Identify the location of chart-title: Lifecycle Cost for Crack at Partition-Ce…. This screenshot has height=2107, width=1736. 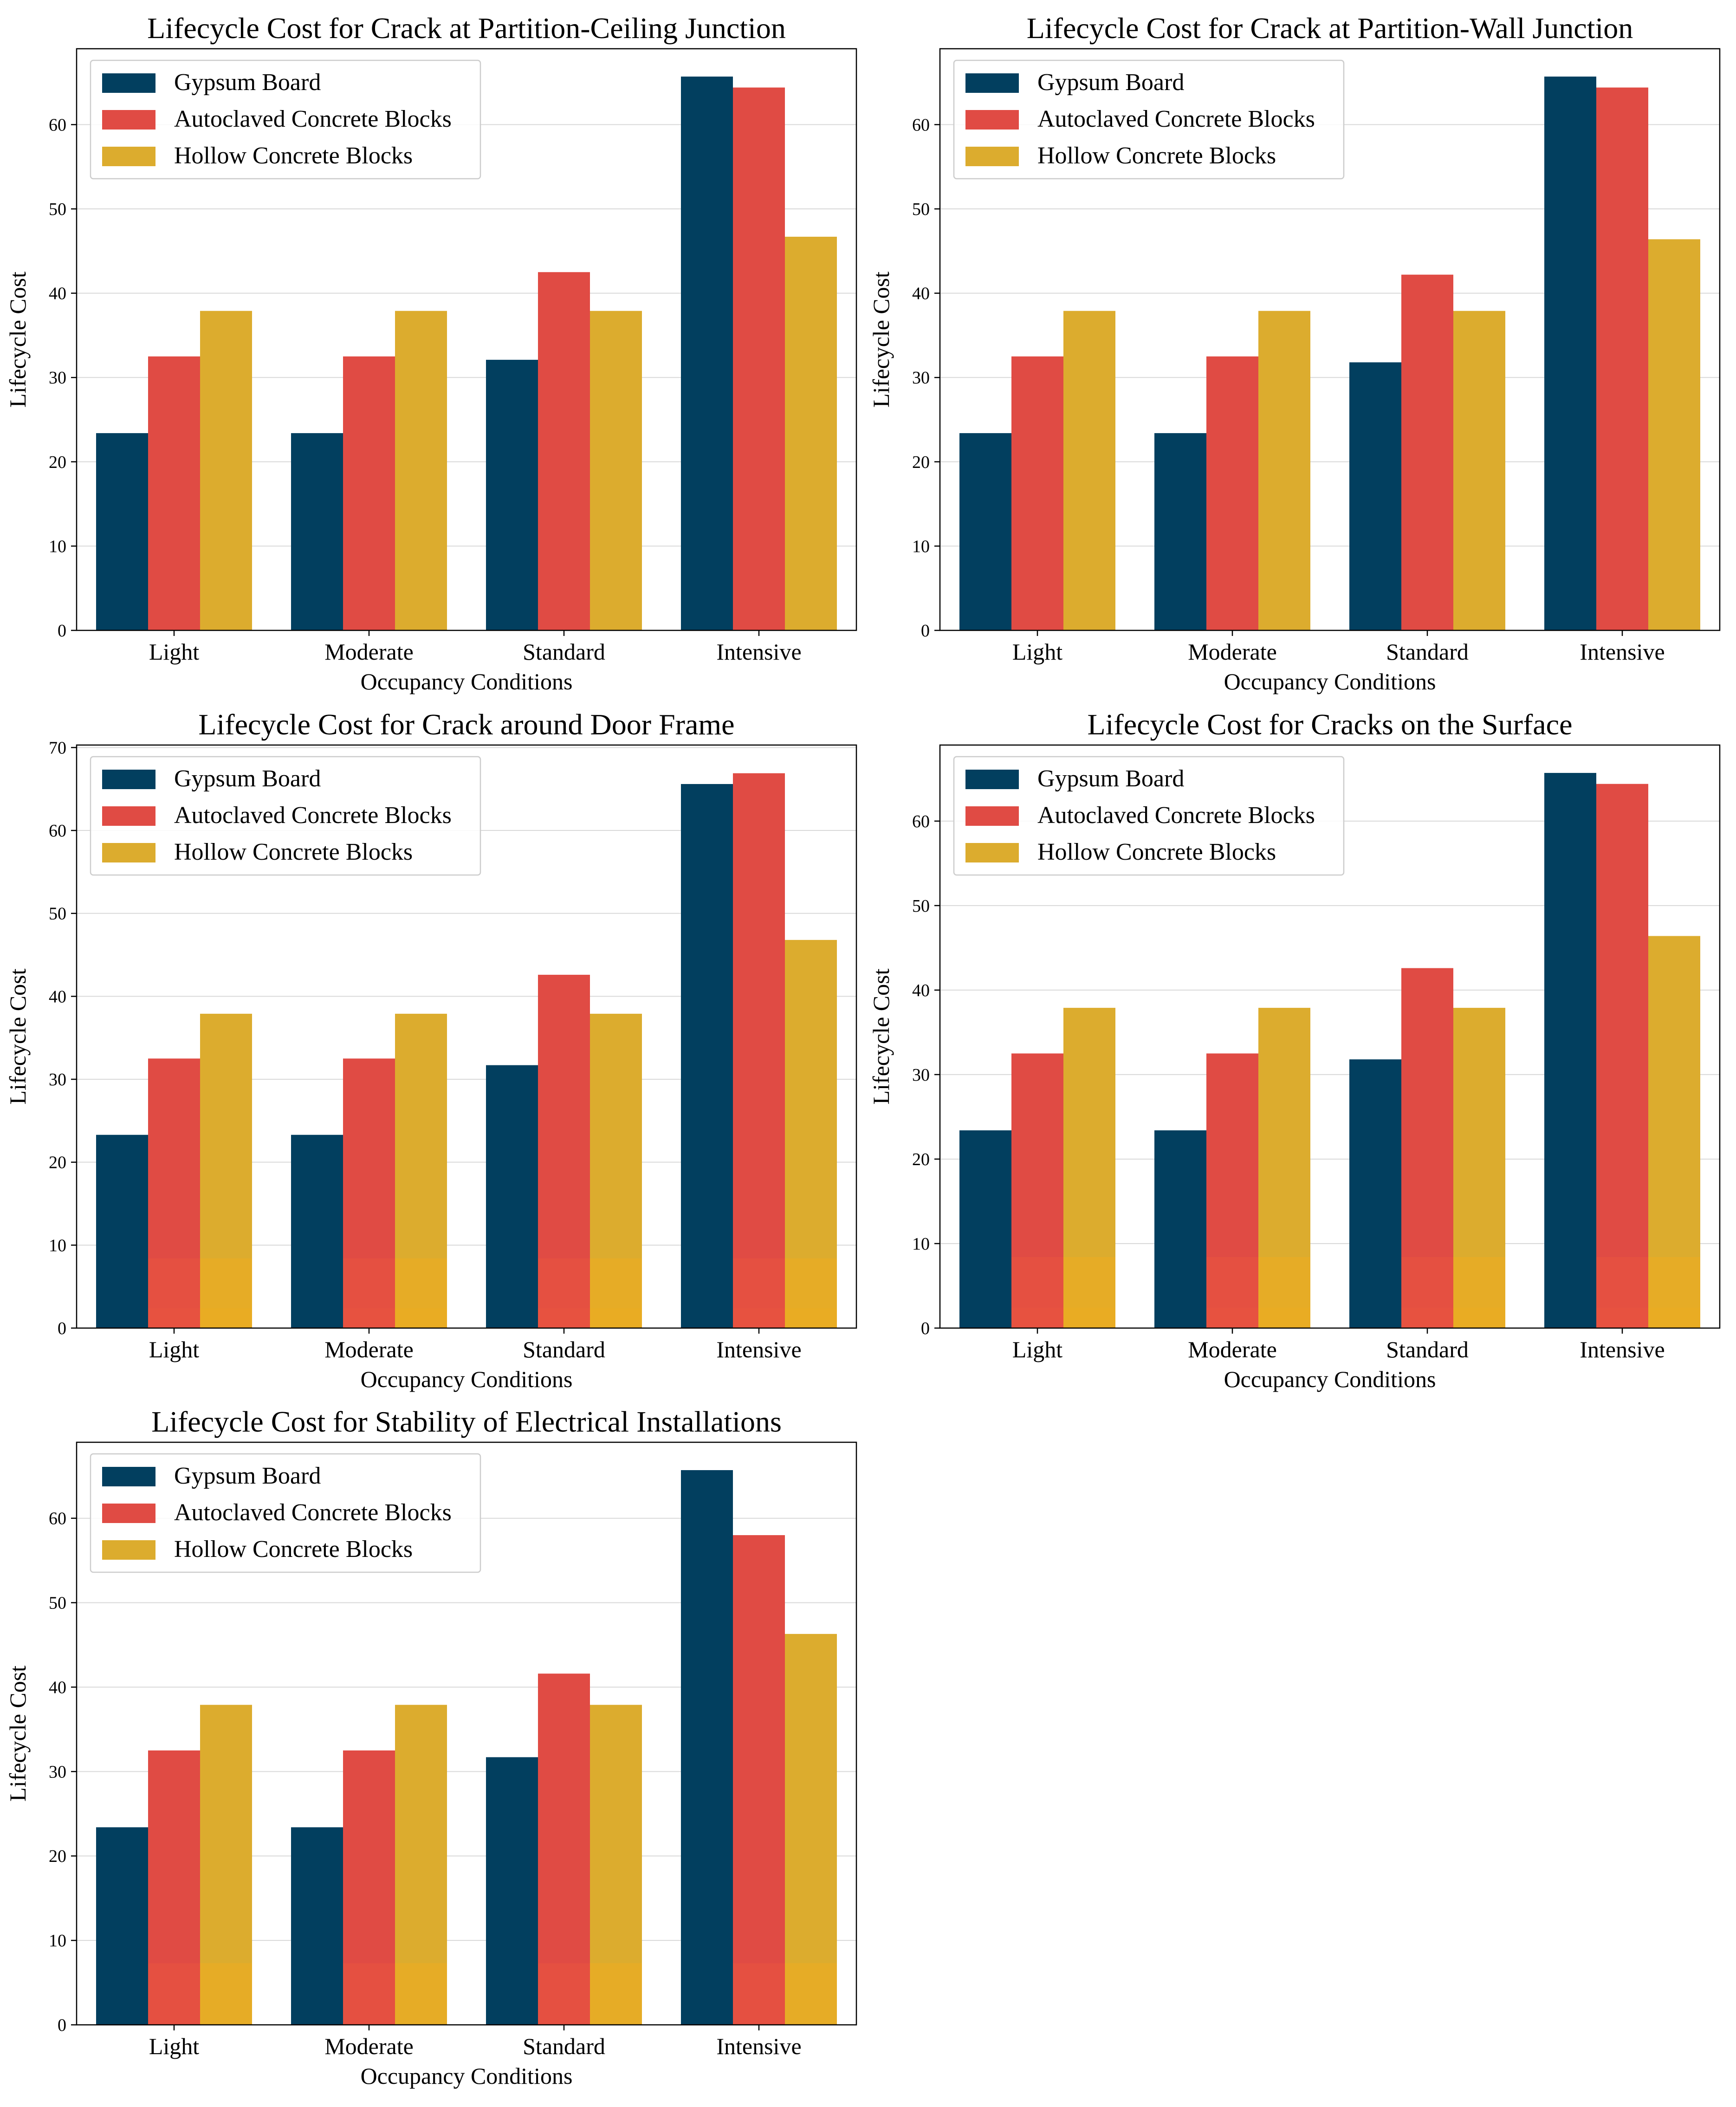
(466, 28).